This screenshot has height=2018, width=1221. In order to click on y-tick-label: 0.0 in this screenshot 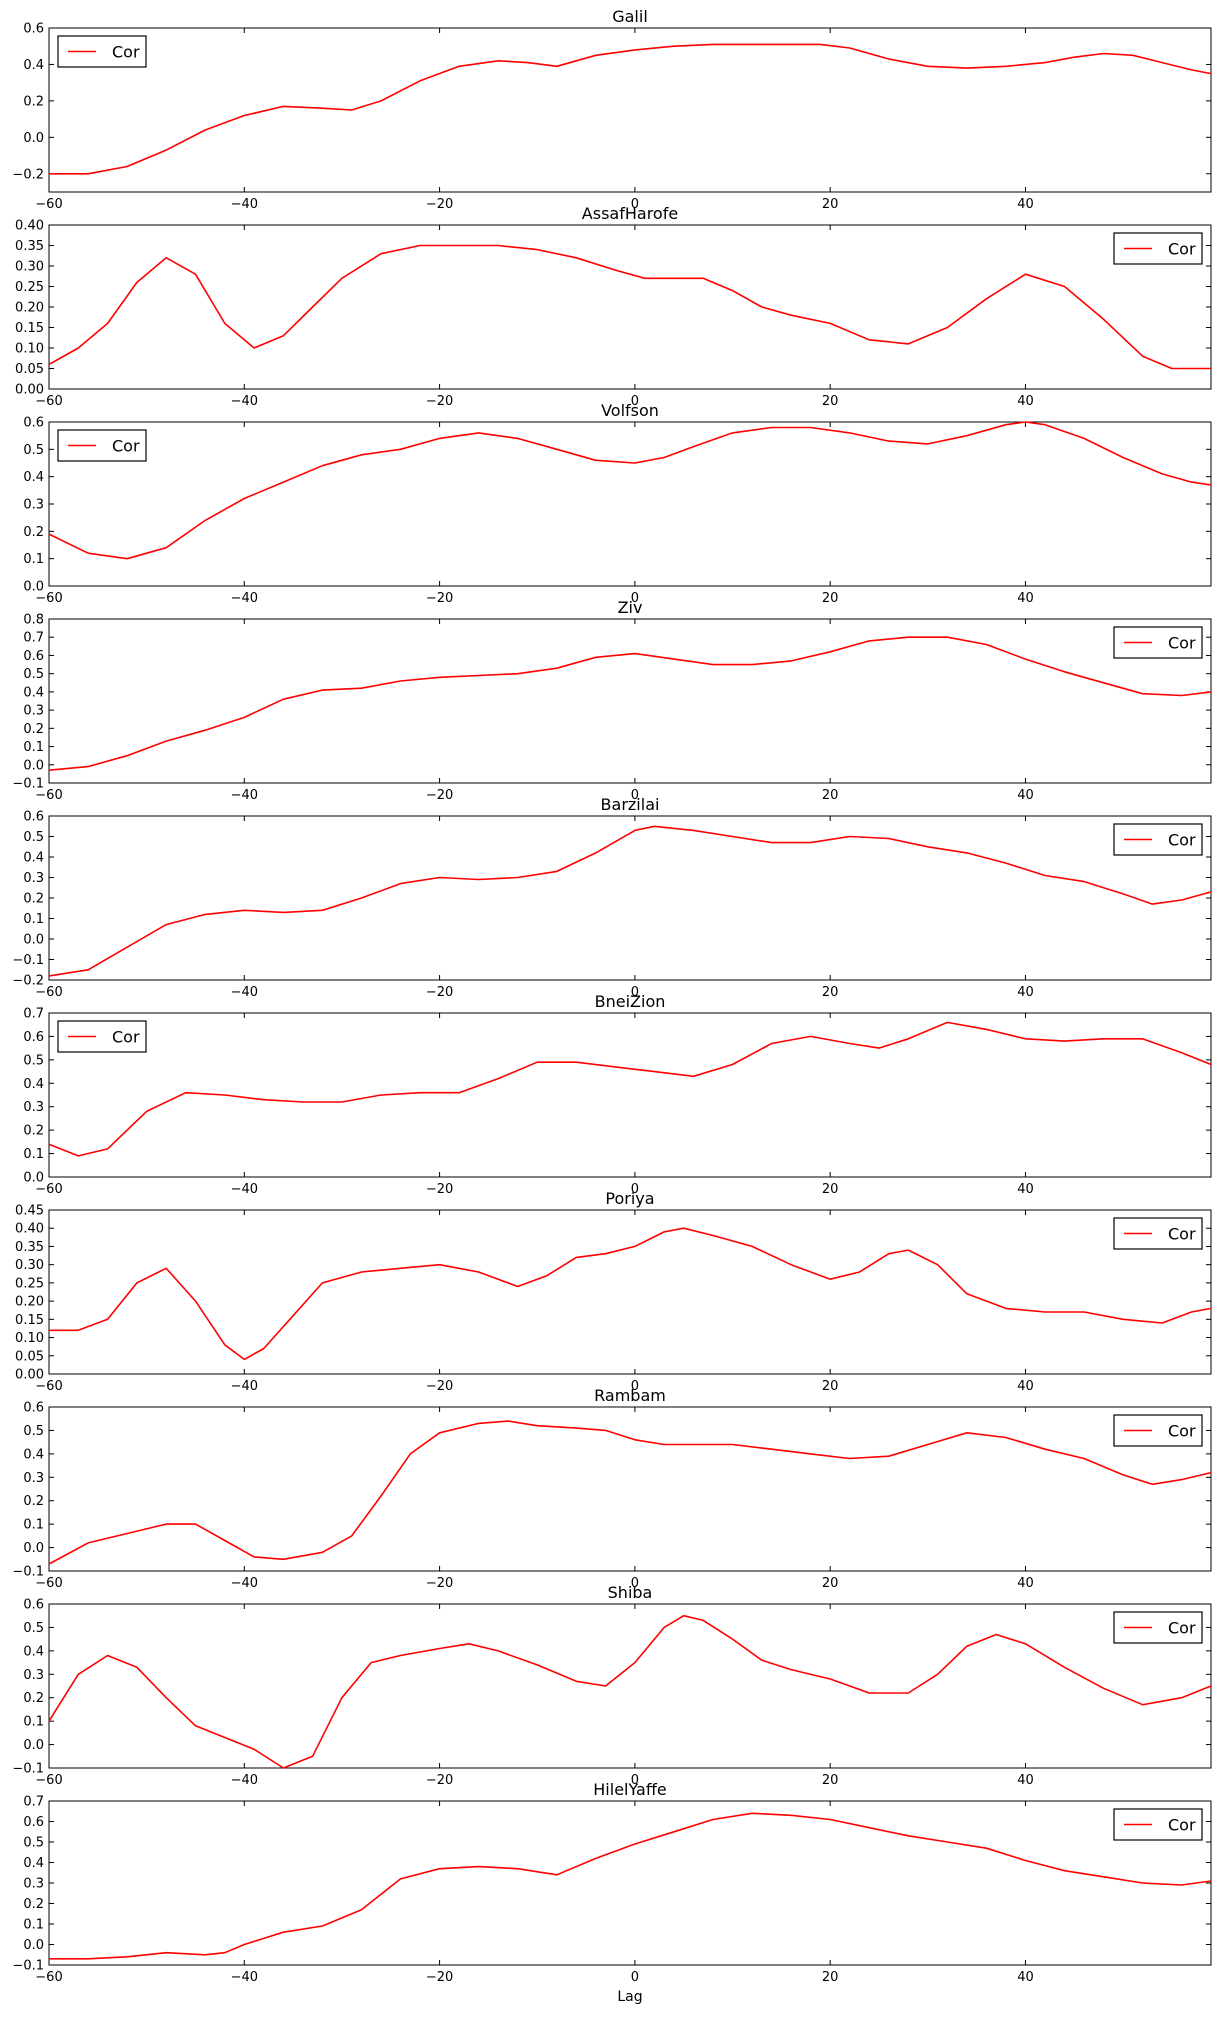, I will do `click(33, 1178)`.